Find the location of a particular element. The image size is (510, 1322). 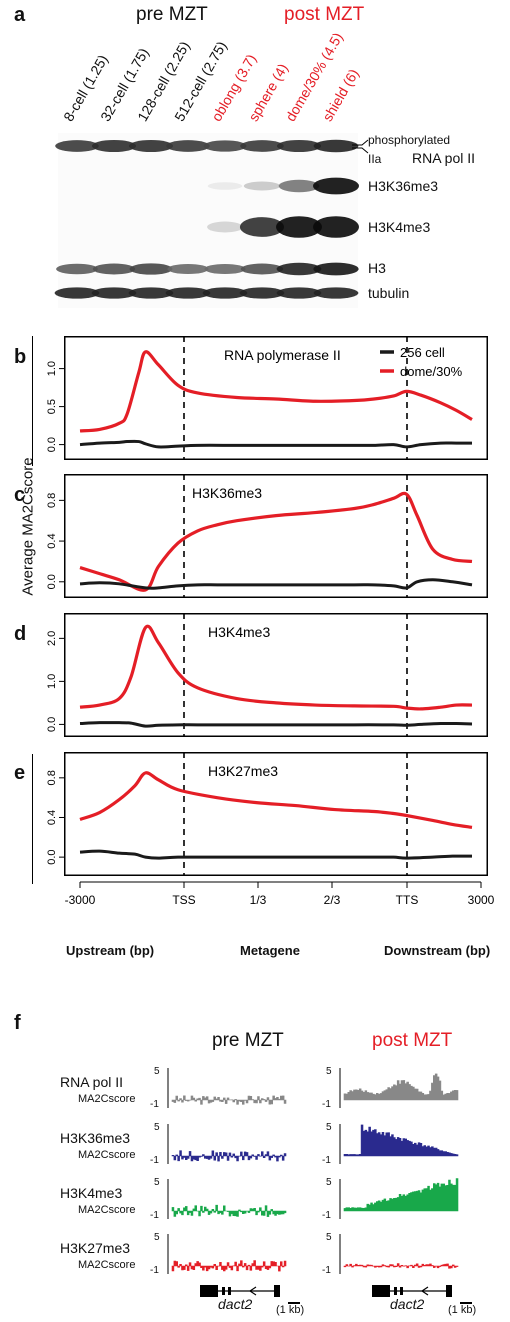

x-tick-label: 1/3 is located at coordinates (258, 900).